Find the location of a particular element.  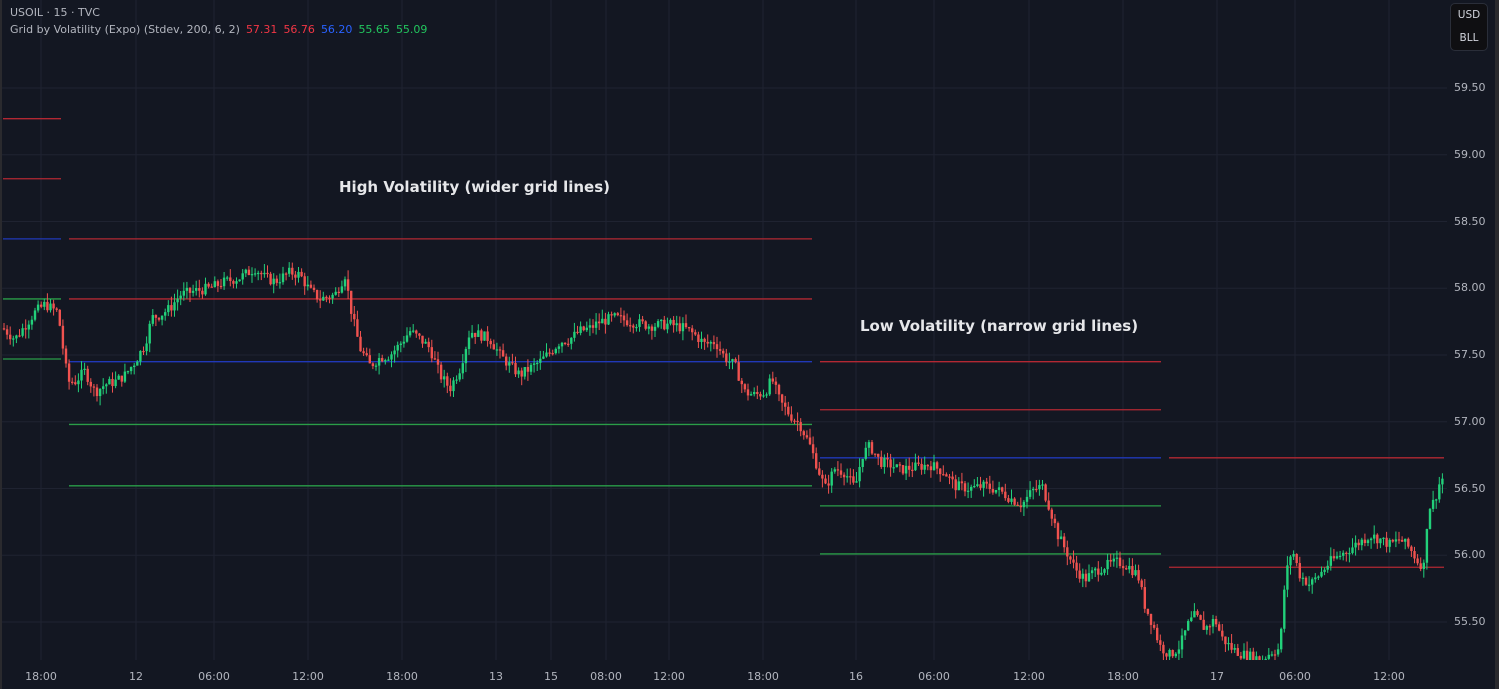

price-tick: 55.50 is located at coordinates (1470, 621).